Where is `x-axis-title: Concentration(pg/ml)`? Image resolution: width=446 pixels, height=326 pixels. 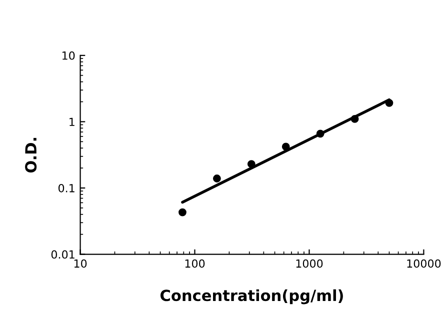 x-axis-title: Concentration(pg/ml) is located at coordinates (251, 296).